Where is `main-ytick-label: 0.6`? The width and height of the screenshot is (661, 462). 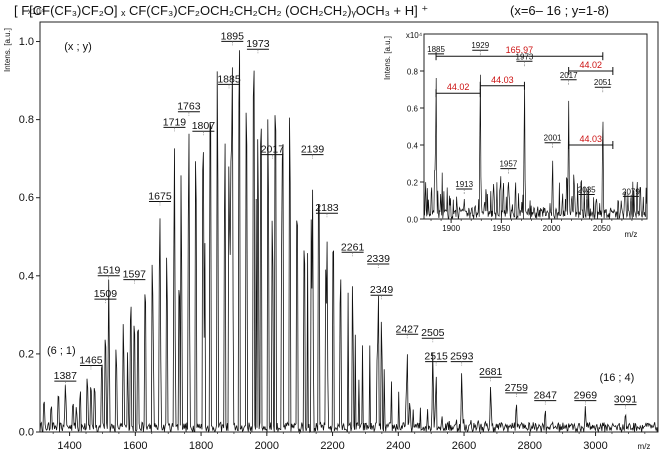
main-ytick-label: 0.6 is located at coordinates (26, 198).